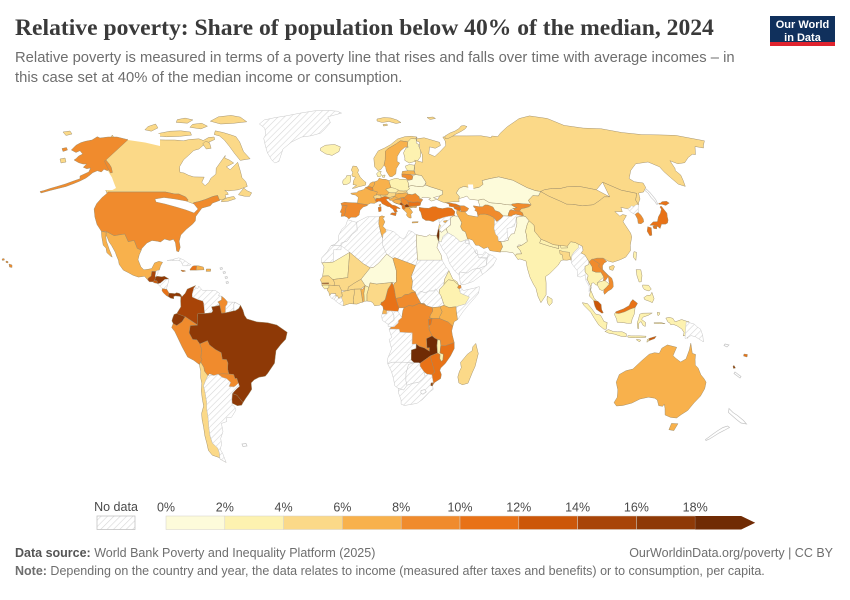  Describe the element at coordinates (401, 508) in the screenshot. I see `svg-text: 8%` at that location.